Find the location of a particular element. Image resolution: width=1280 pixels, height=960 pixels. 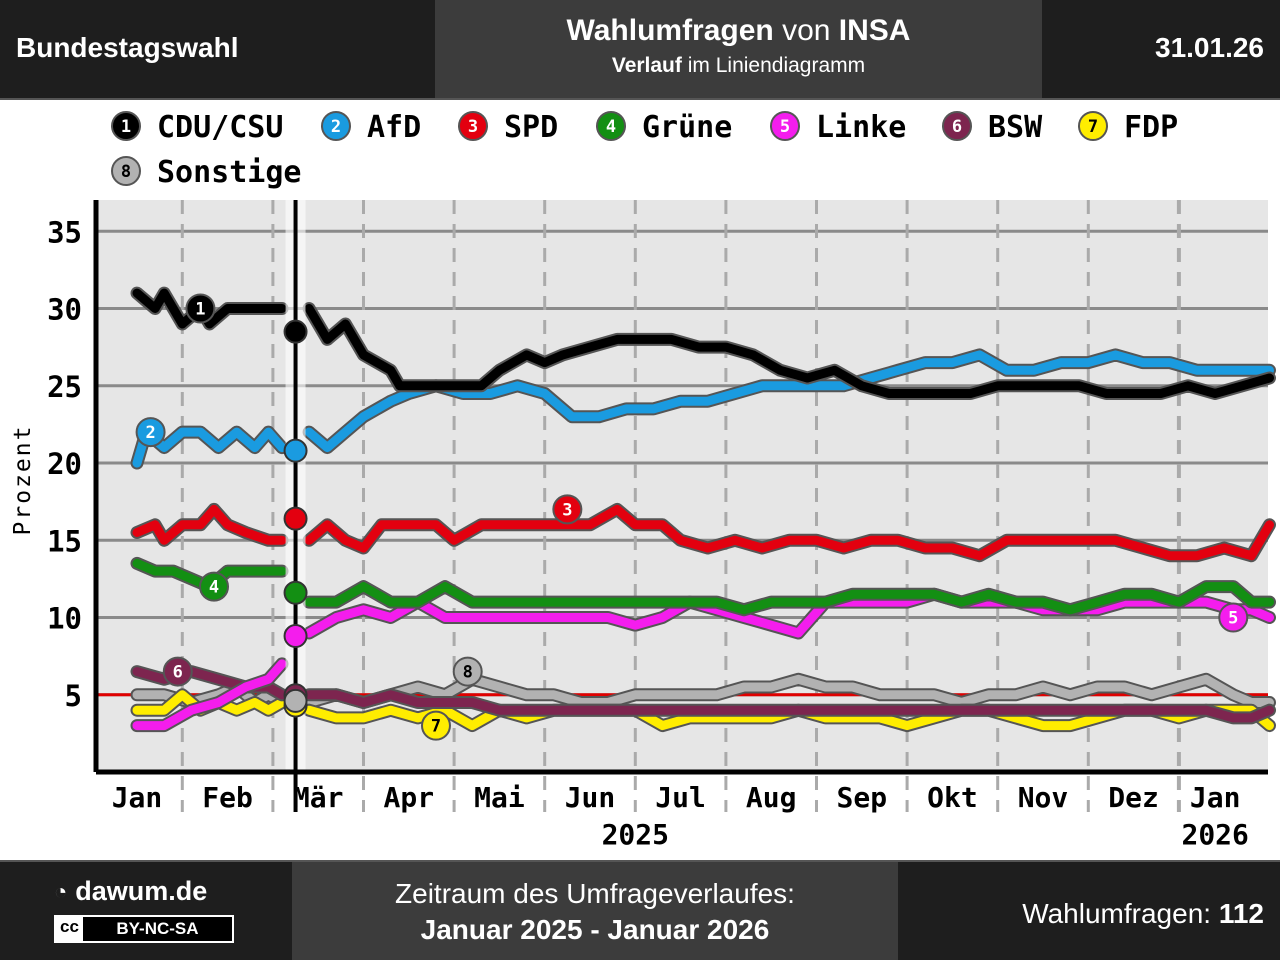

title-bold-2: INSA is located at coordinates (874, 30).